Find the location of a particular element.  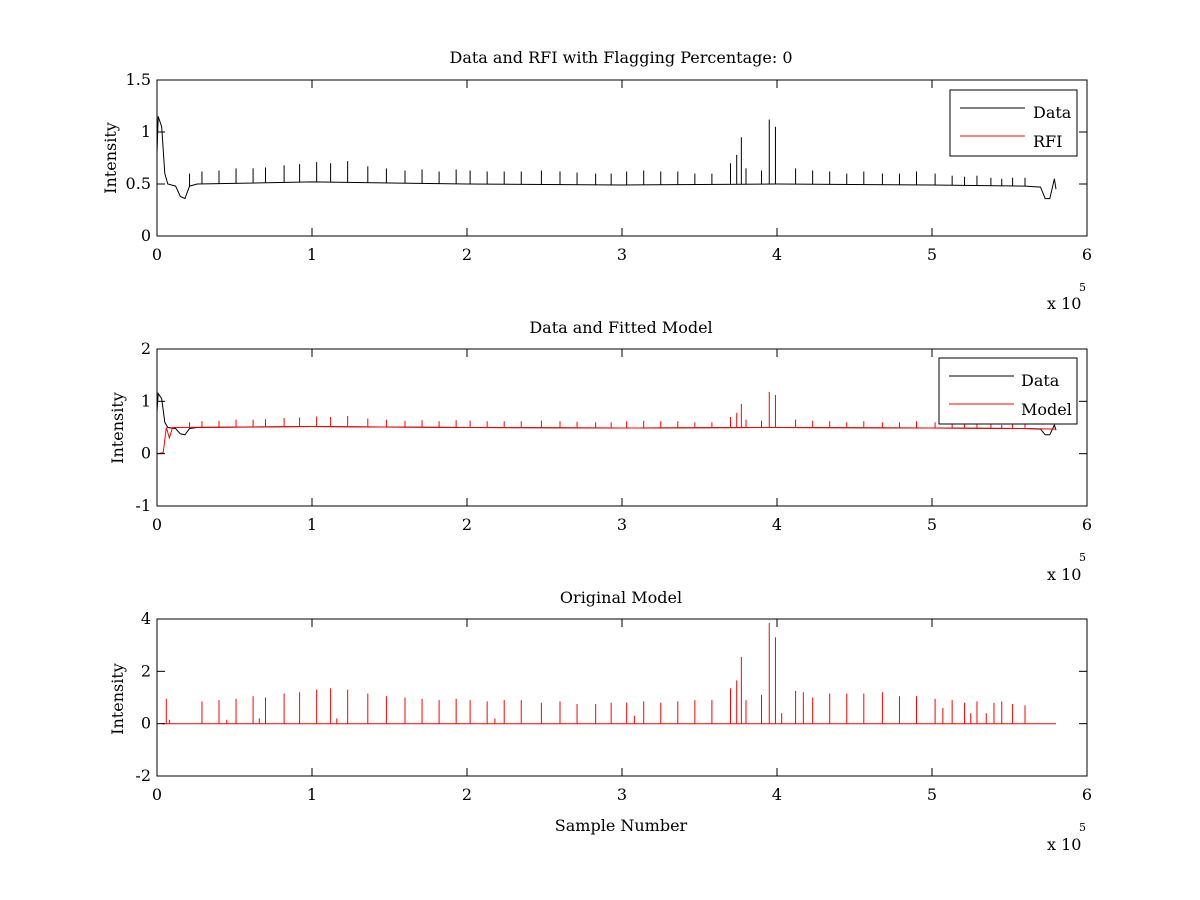

panel-3-xtick-label: 6 is located at coordinates (1087, 794).